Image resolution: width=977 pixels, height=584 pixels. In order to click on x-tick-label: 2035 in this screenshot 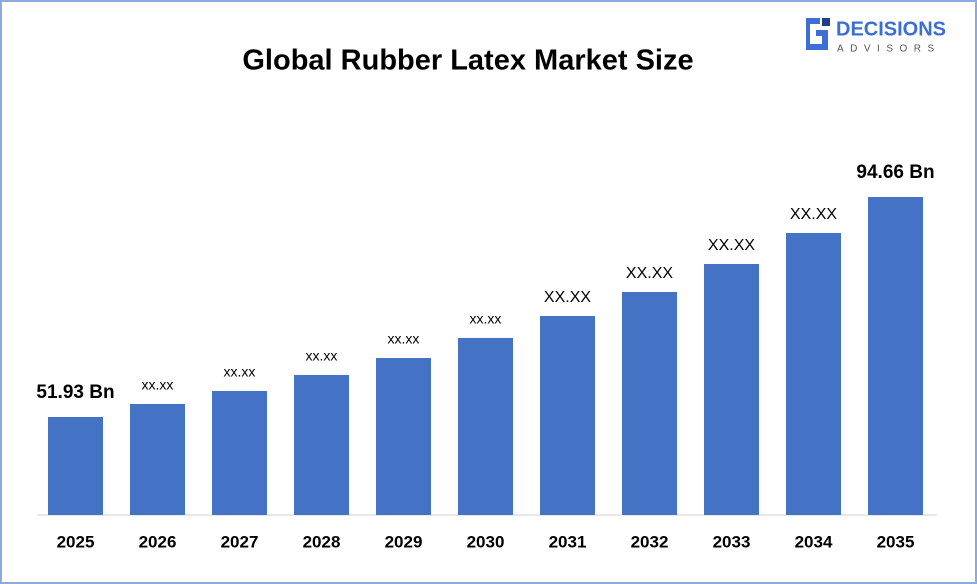, I will do `click(896, 541)`.